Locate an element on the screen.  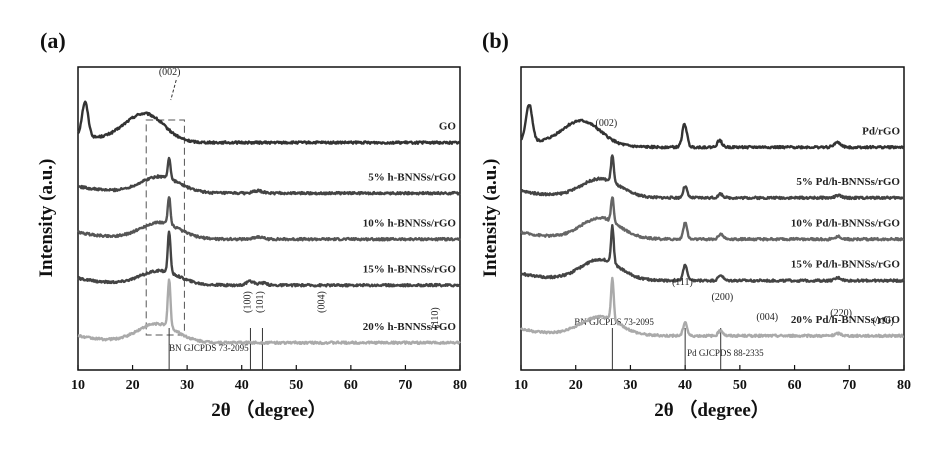
panel-a-highlight-box is located at coordinates (165, 227).